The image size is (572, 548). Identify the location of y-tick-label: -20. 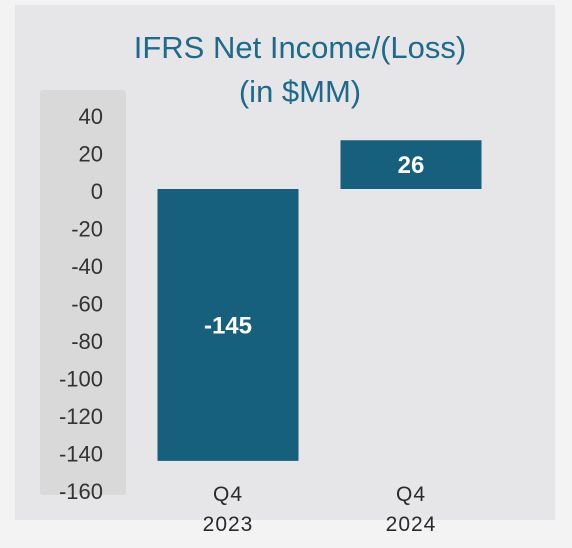
(87, 228).